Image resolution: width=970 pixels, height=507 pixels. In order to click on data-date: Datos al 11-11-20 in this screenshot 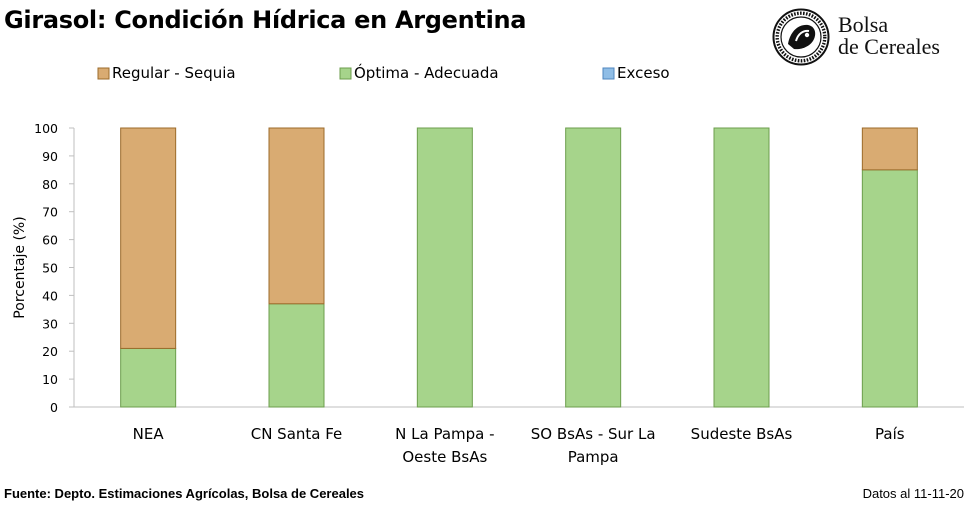, I will do `click(913, 493)`.